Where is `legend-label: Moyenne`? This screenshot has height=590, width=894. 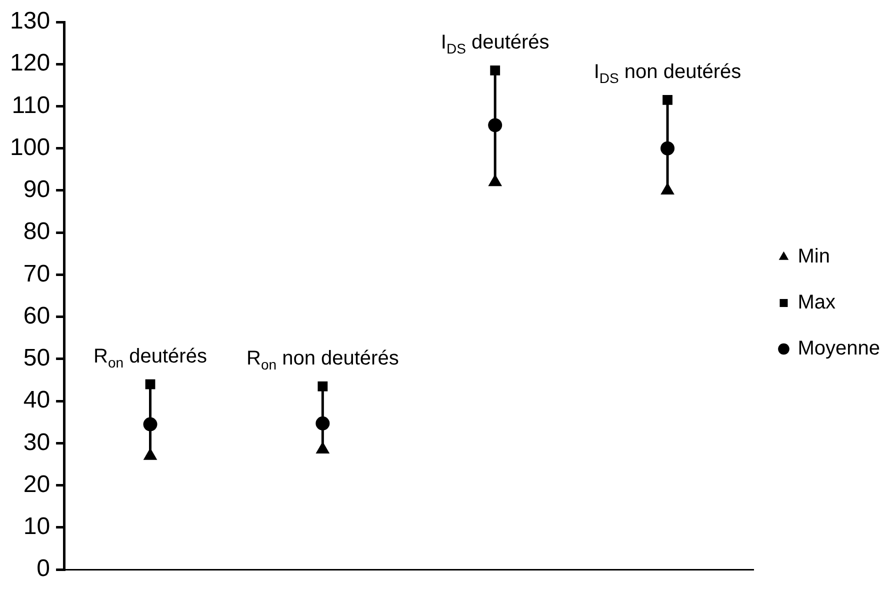 legend-label: Moyenne is located at coordinates (839, 349).